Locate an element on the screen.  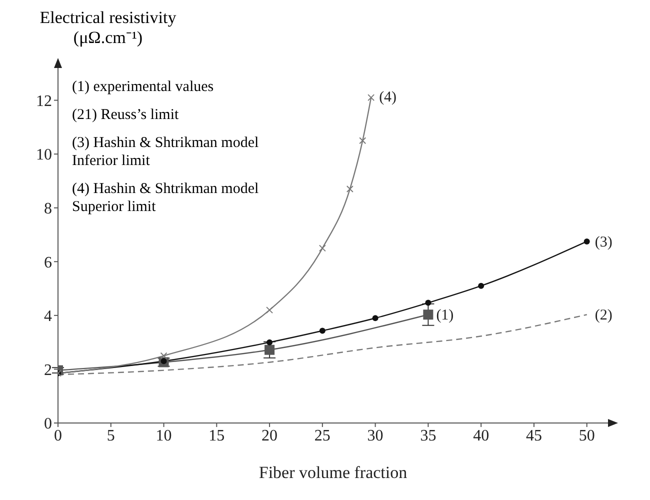
annotation: (3) Hashin & Shtrikman model Inferior limit is located at coordinates (165, 152).